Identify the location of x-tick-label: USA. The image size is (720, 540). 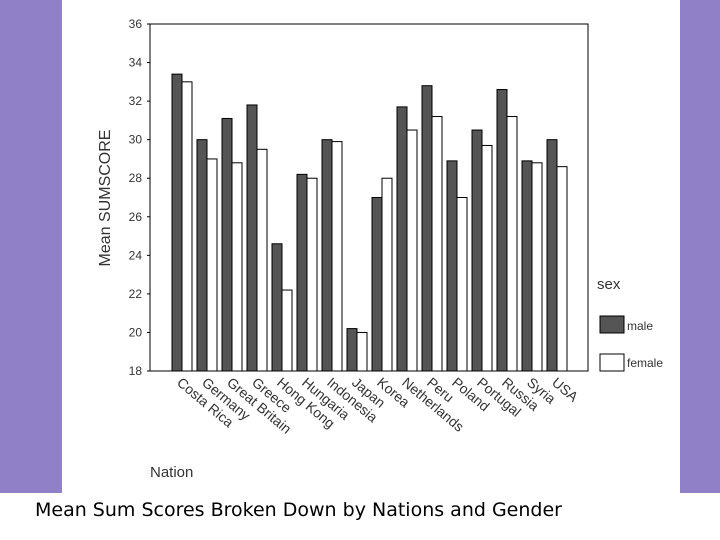
(565, 389).